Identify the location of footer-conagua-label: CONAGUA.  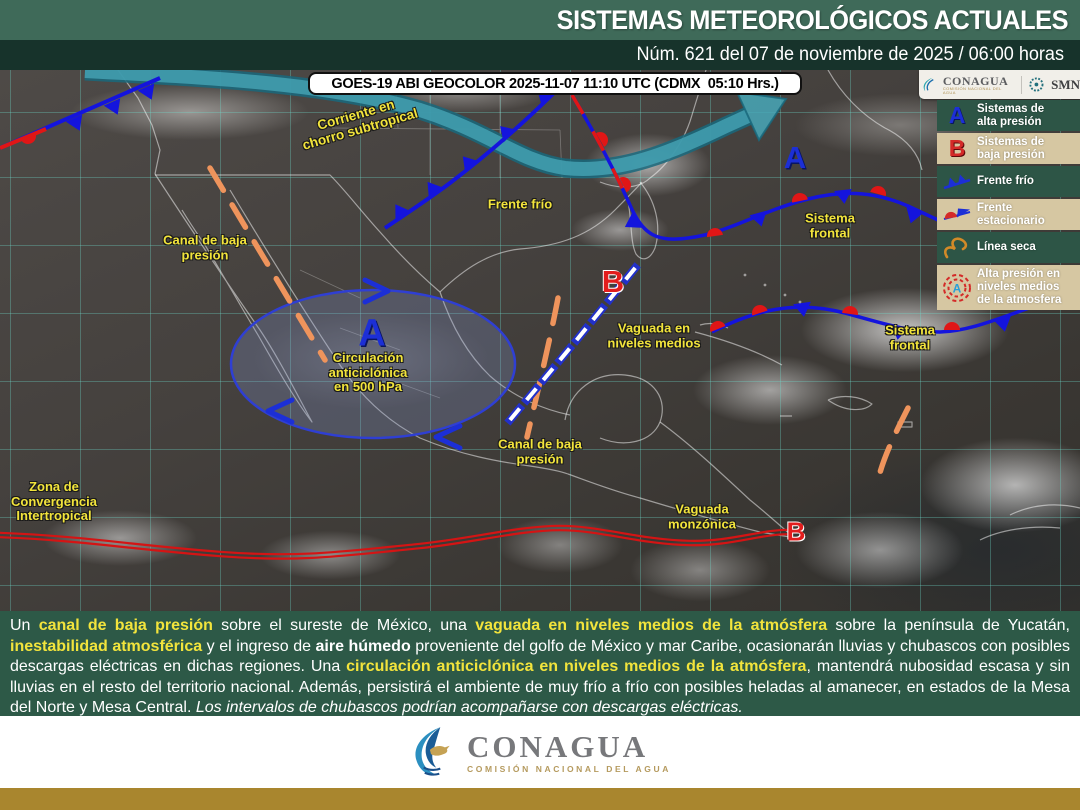
(558, 746).